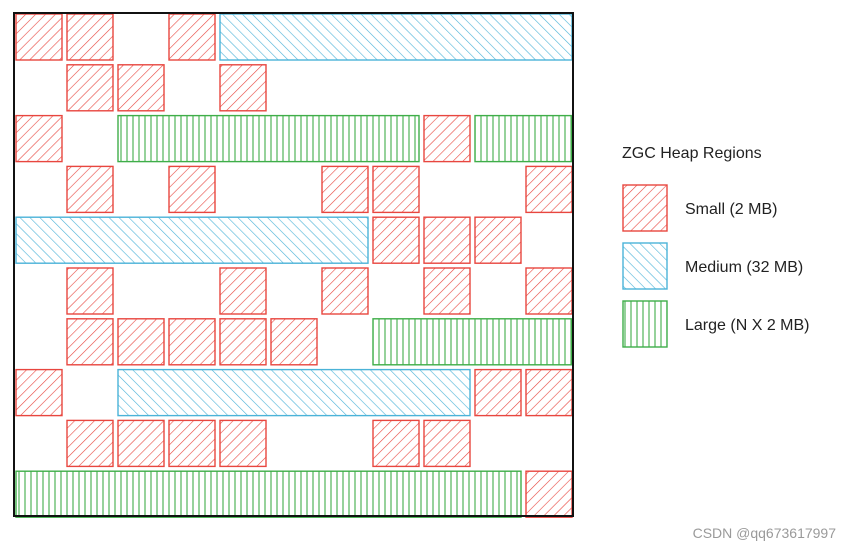  I want to click on watermark: CSDN @qq673617997, so click(765, 533).